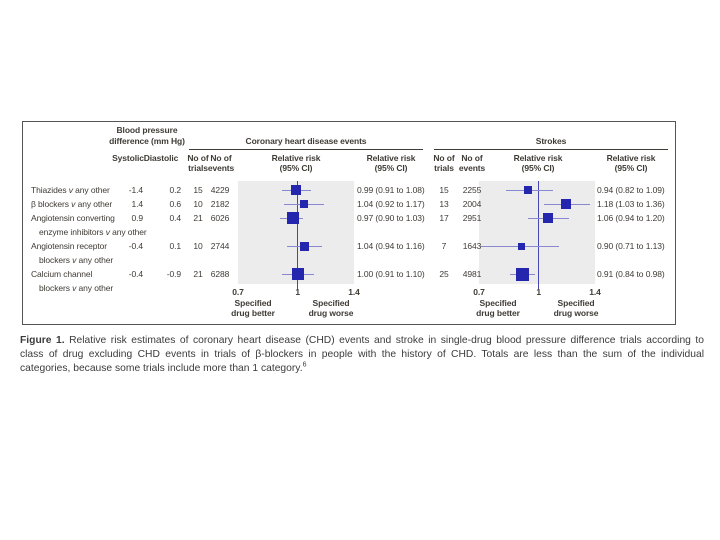  I want to click on chd-worse-label-line2: drug worse, so click(331, 313).